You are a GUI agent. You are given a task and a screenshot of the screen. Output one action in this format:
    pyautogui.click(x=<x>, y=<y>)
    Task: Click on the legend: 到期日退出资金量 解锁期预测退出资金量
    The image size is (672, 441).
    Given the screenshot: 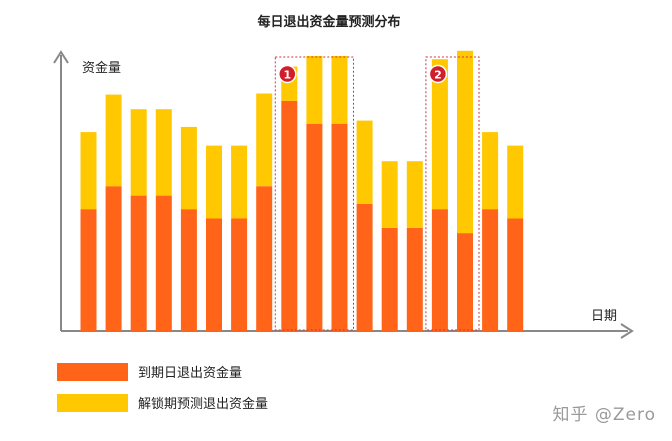 What is the action you would take?
    pyautogui.click(x=162, y=387)
    